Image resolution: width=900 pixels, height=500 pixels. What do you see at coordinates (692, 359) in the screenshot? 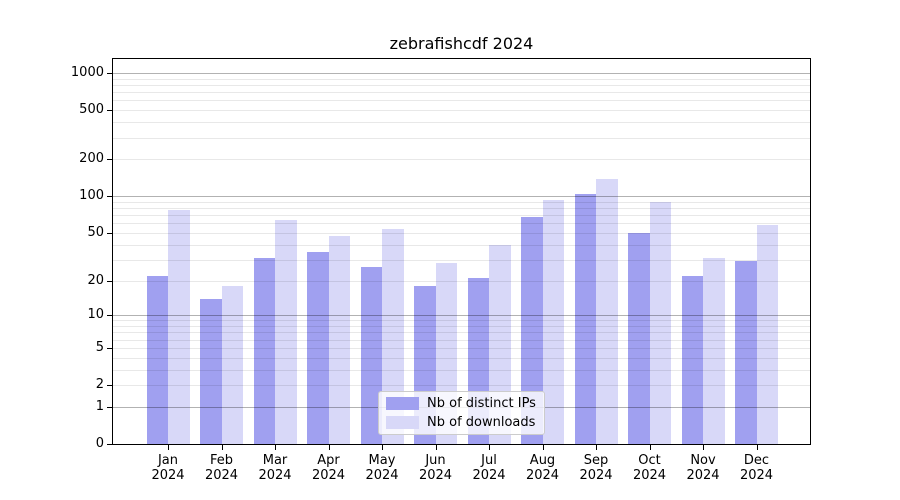
I see `bar-nb-of-distinct-ips-nov` at bounding box center [692, 359].